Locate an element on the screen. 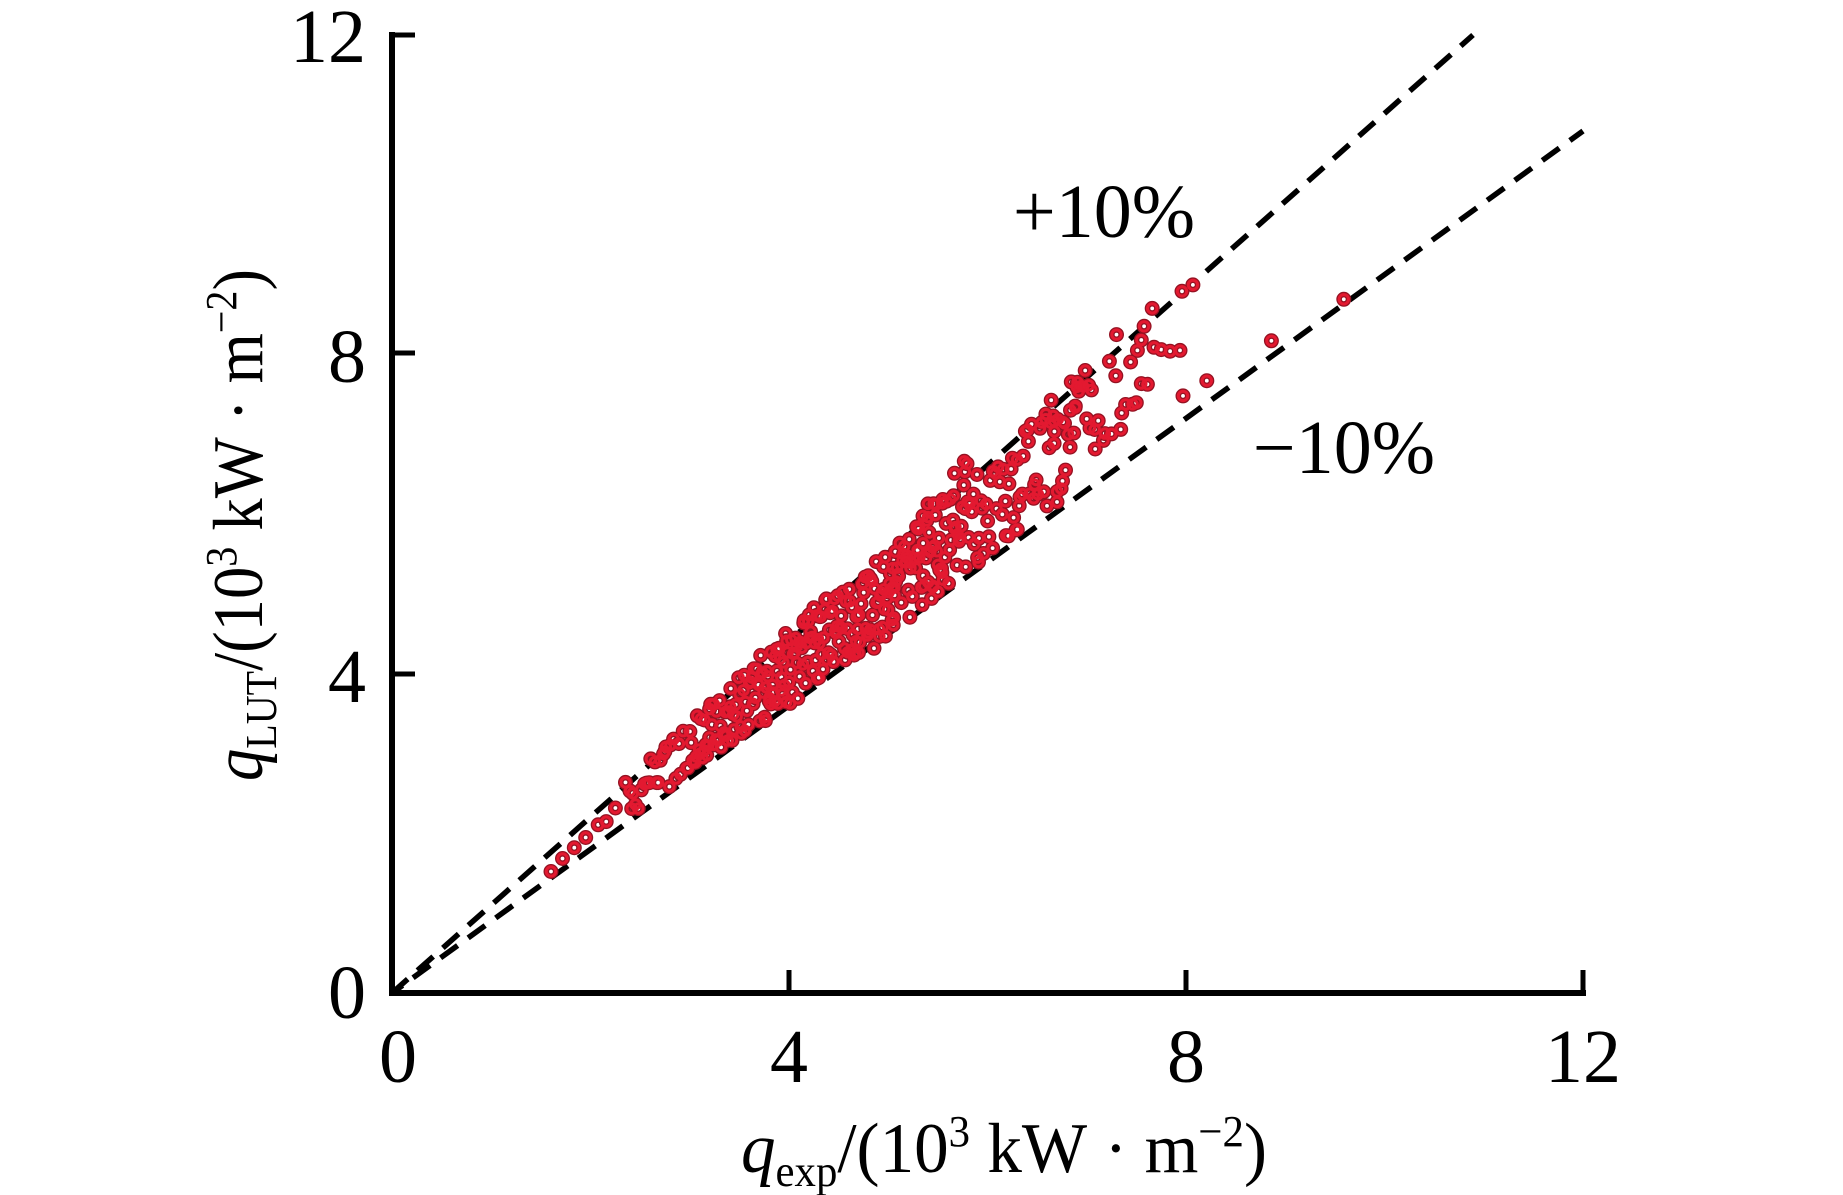 Image resolution: width=1843 pixels, height=1195 pixels. svg-text: qexp/(103 kW · m−2) is located at coordinates (1004, 1151).